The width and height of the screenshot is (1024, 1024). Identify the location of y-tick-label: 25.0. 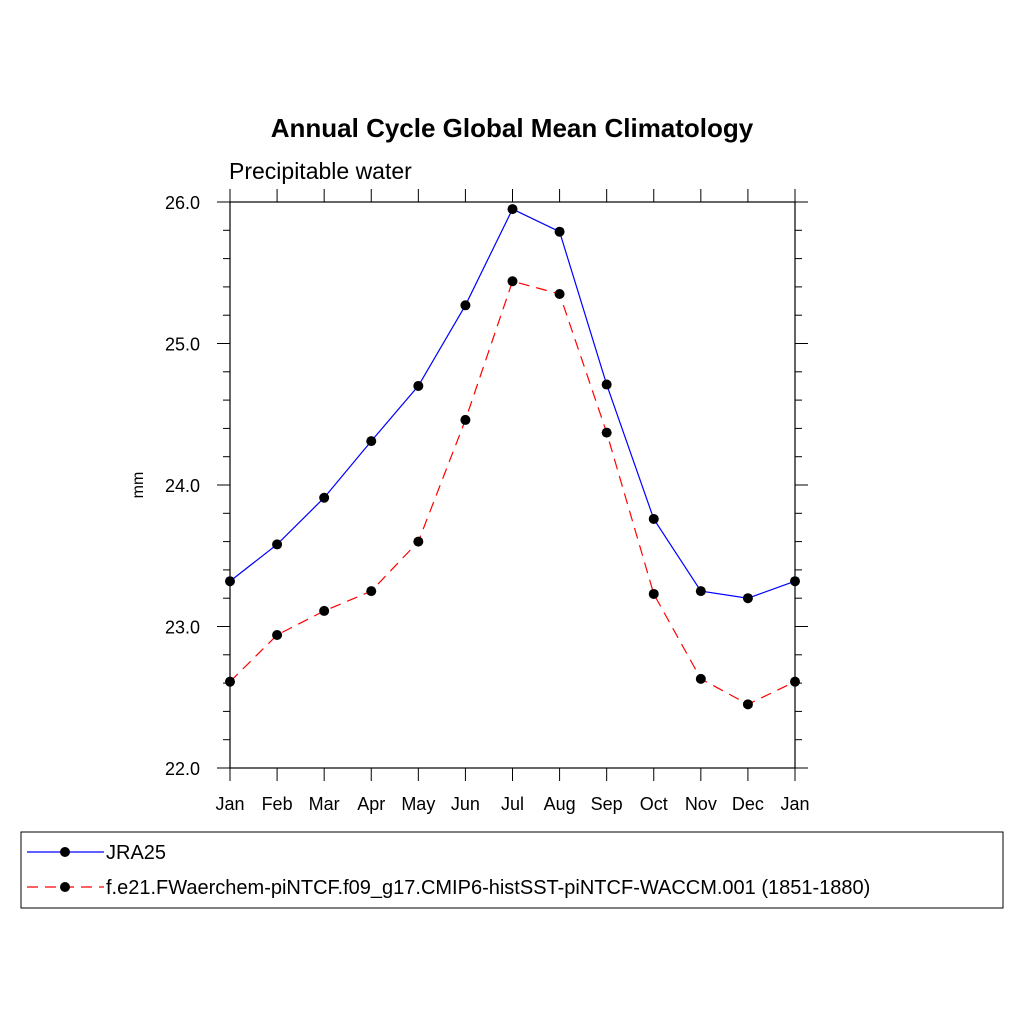
(182, 345).